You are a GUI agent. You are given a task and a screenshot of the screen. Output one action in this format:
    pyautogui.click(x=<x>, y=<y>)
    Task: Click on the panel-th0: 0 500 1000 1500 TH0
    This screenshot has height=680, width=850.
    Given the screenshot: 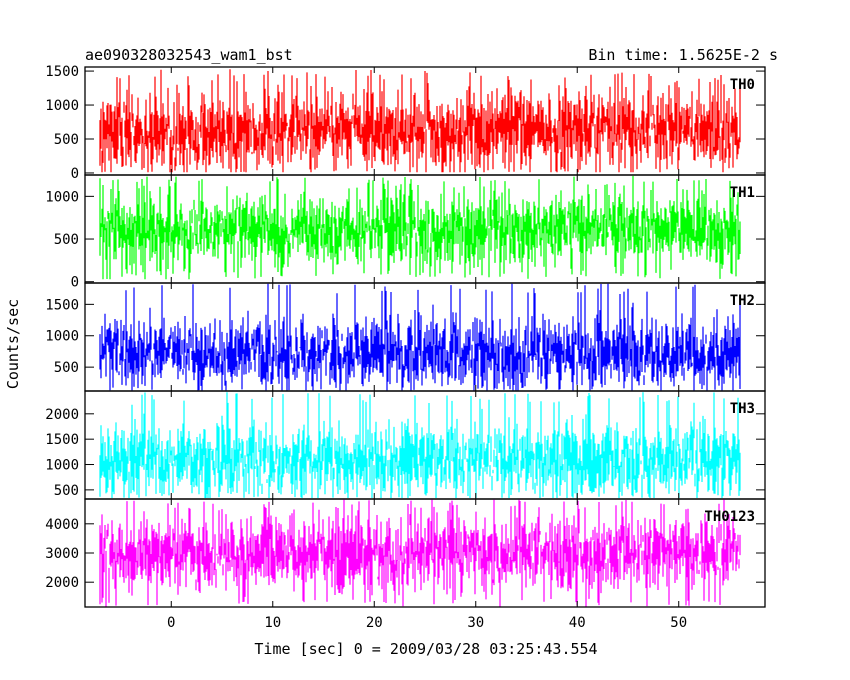 What is the action you would take?
    pyautogui.click(x=405, y=123)
    